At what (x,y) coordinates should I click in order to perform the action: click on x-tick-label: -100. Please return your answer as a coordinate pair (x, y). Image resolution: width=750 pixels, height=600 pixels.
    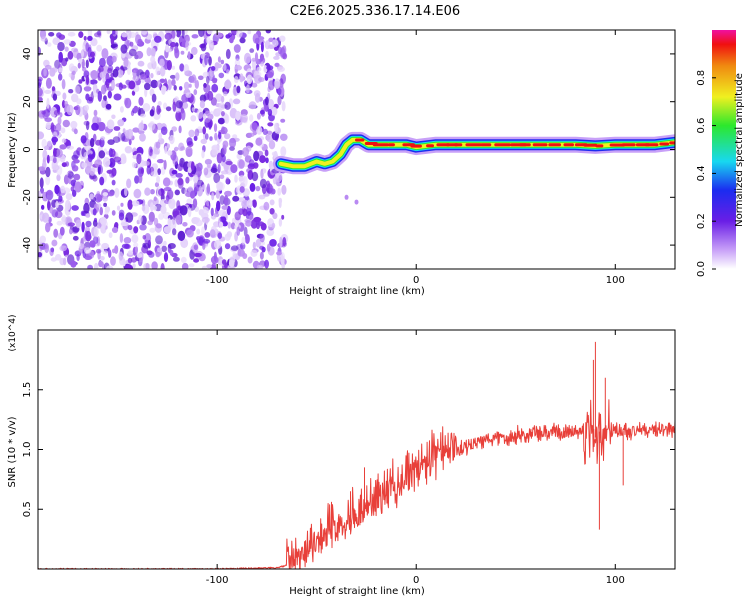
    Looking at the image, I should click on (217, 580).